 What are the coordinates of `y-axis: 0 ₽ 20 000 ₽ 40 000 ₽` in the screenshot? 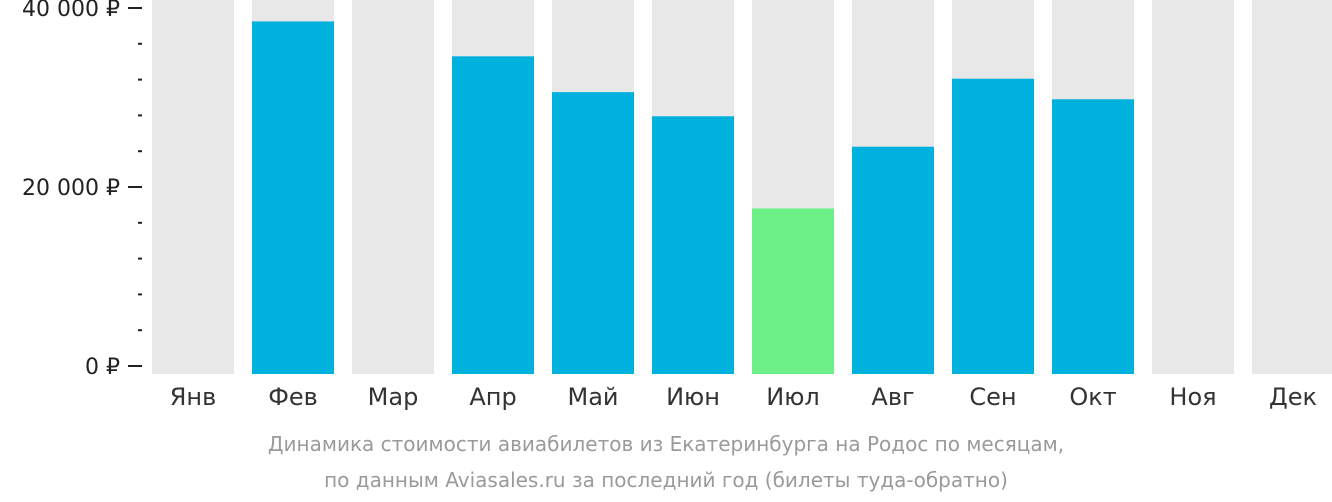 It's located at (82, 190).